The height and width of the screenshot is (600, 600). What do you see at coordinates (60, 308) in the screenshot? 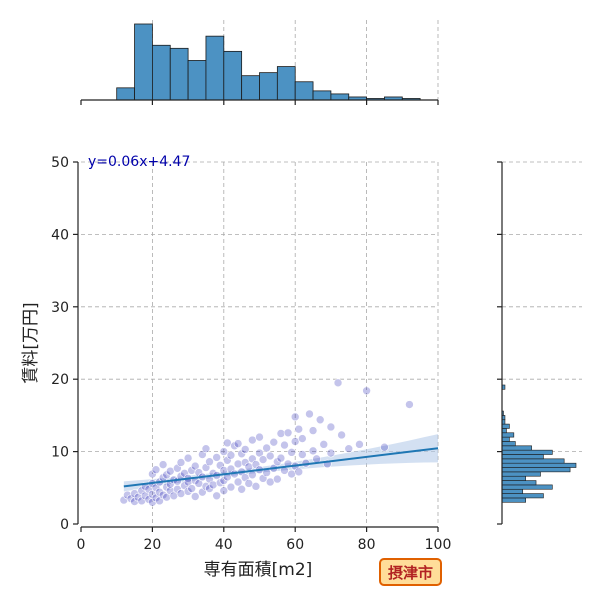
I see `y-tick-label: 30` at bounding box center [60, 308].